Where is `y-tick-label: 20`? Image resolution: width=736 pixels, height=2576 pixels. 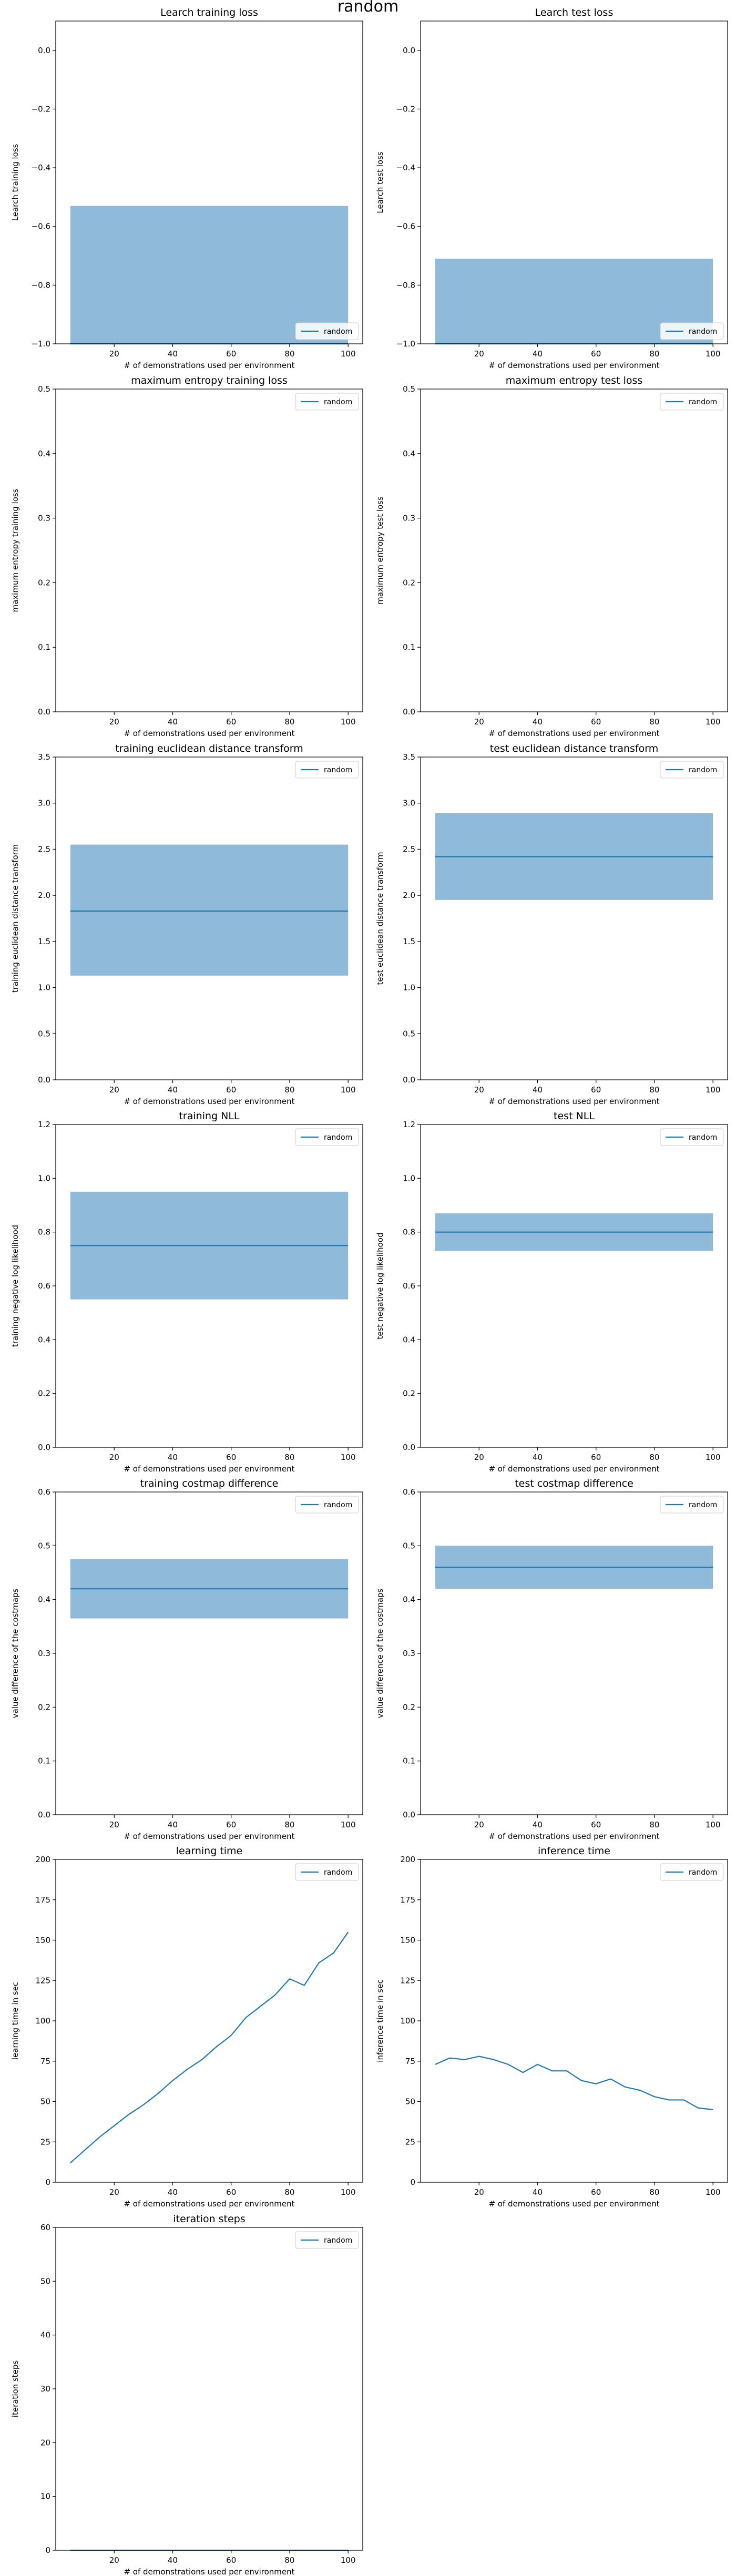 y-tick-label: 20 is located at coordinates (45, 2442).